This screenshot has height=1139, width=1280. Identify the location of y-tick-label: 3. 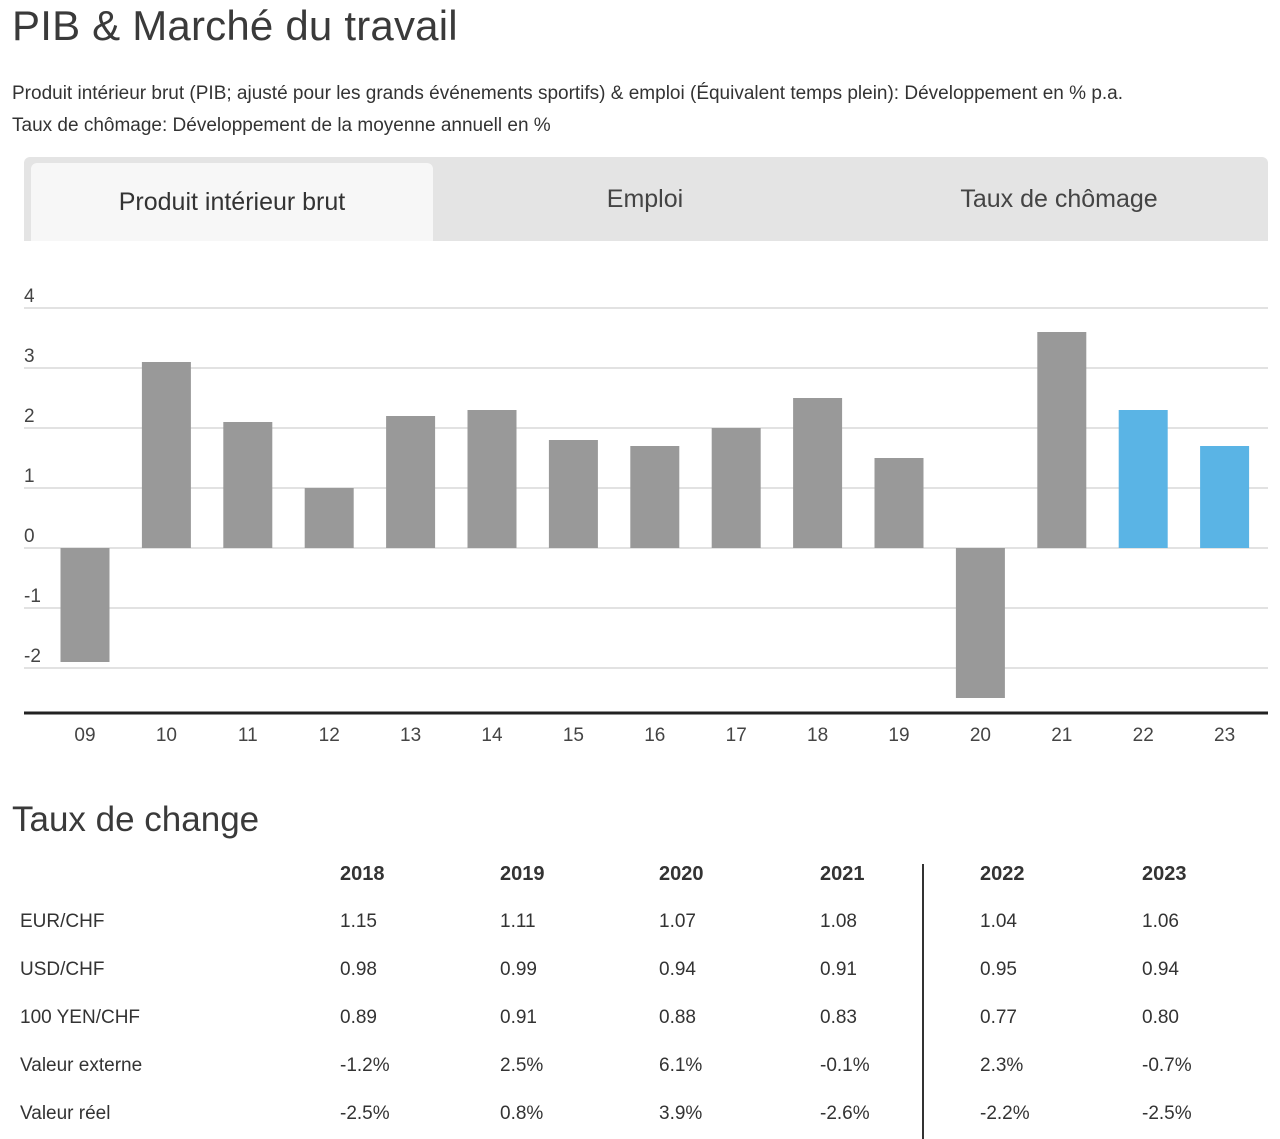
(29, 356).